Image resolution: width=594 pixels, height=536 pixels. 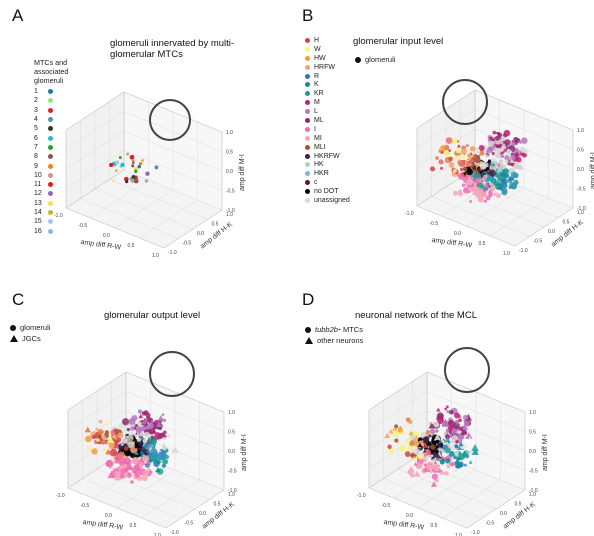 I want to click on y-tick-label: 1.0, so click(x=580, y=213).